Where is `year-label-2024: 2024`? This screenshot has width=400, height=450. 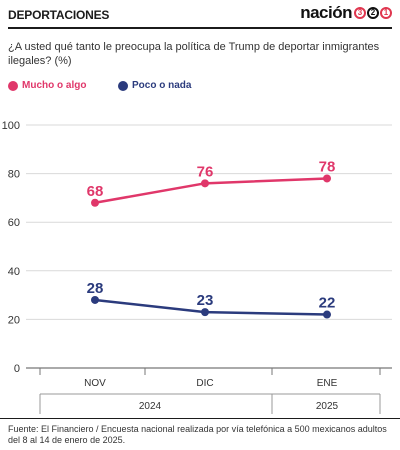 year-label-2024: 2024 is located at coordinates (150, 406).